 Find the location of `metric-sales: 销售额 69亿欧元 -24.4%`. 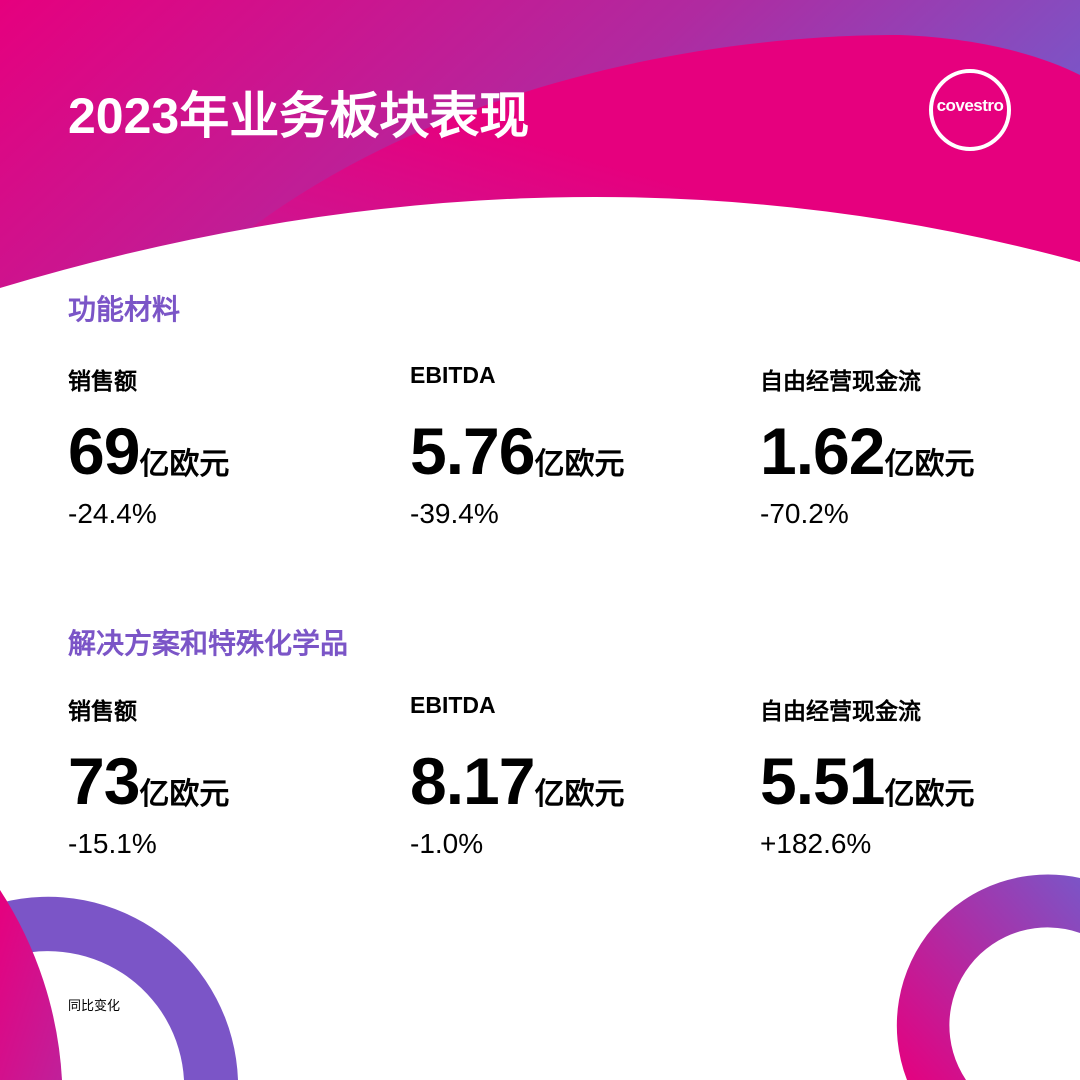

metric-sales: 销售额 69亿欧元 -24.4% is located at coordinates (228, 446).